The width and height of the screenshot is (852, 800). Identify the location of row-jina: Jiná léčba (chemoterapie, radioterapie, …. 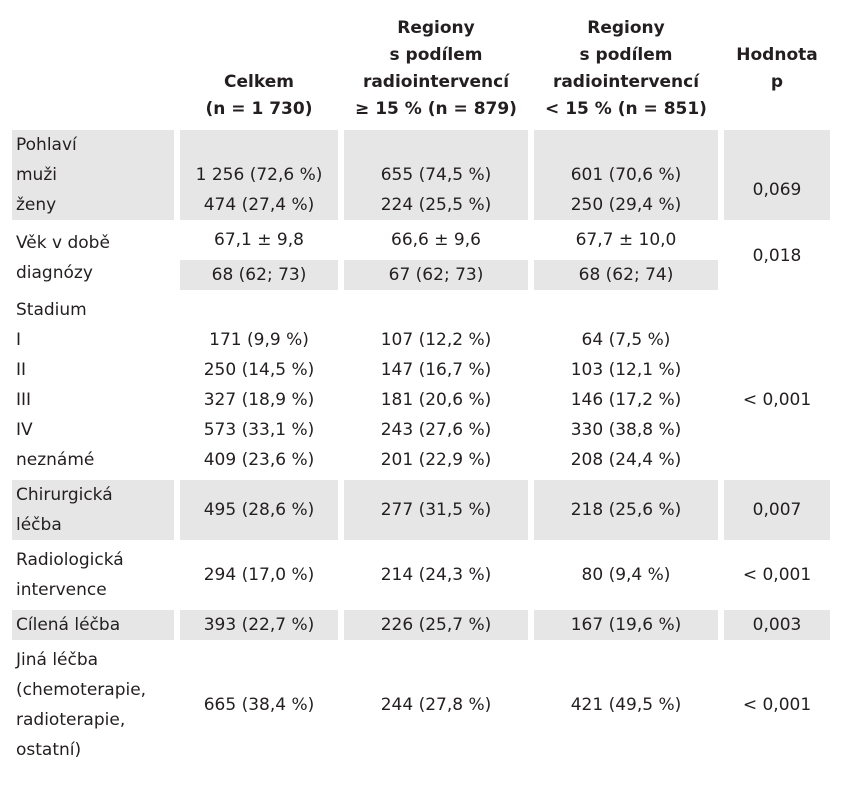
(421, 705).